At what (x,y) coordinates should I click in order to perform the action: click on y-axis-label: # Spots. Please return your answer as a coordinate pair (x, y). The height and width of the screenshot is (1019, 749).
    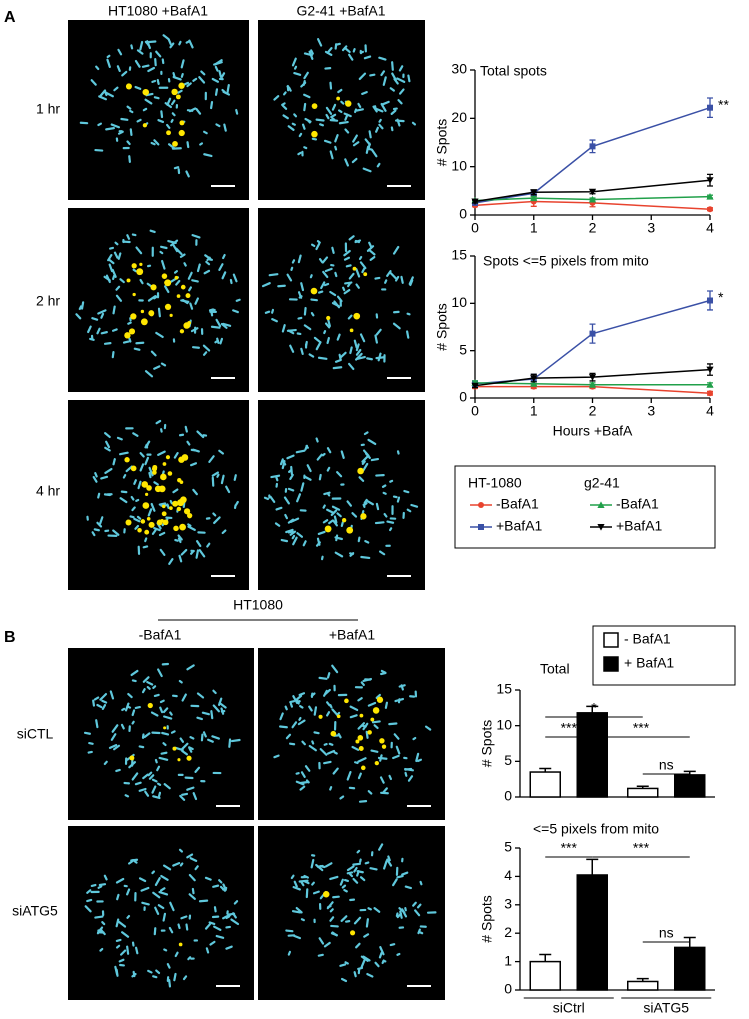
    Looking at the image, I should click on (487, 918).